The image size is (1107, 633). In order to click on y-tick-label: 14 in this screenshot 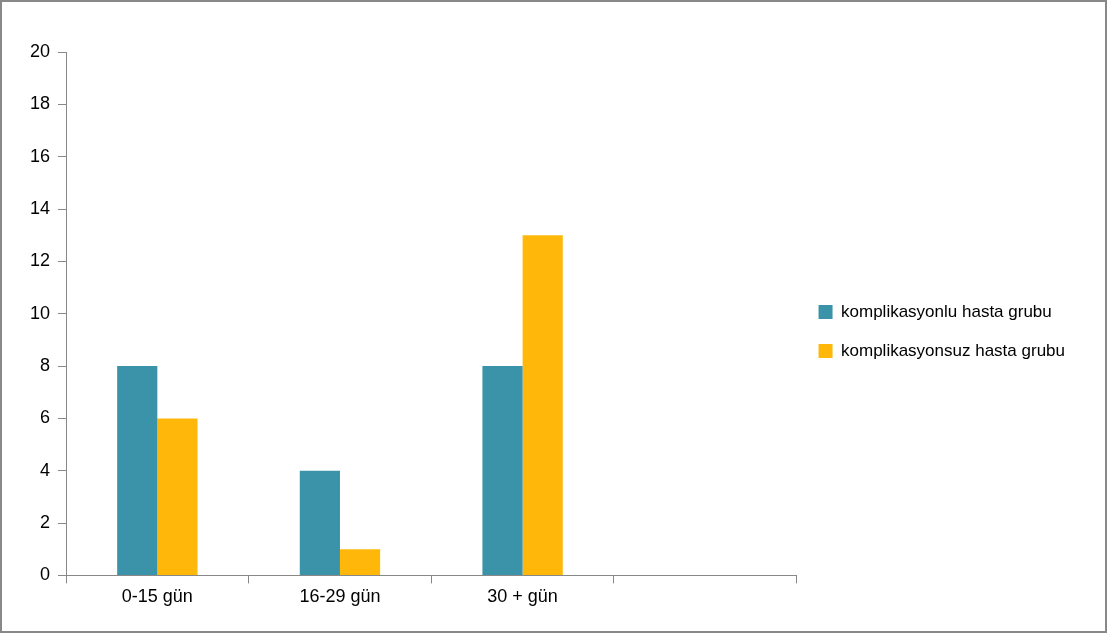, I will do `click(40, 207)`.